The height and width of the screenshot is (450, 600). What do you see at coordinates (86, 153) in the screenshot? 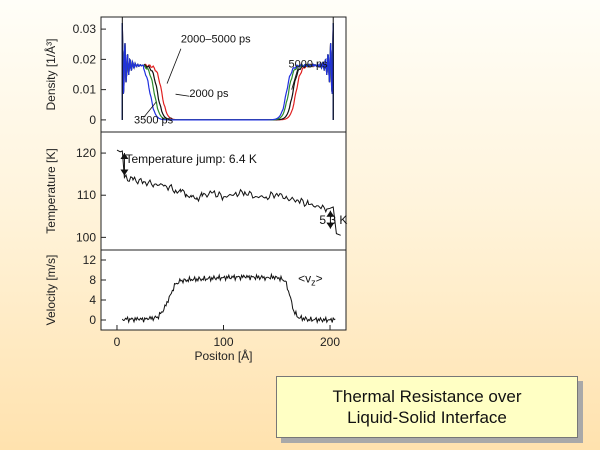
I see `temp-ytick-label: 120` at bounding box center [86, 153].